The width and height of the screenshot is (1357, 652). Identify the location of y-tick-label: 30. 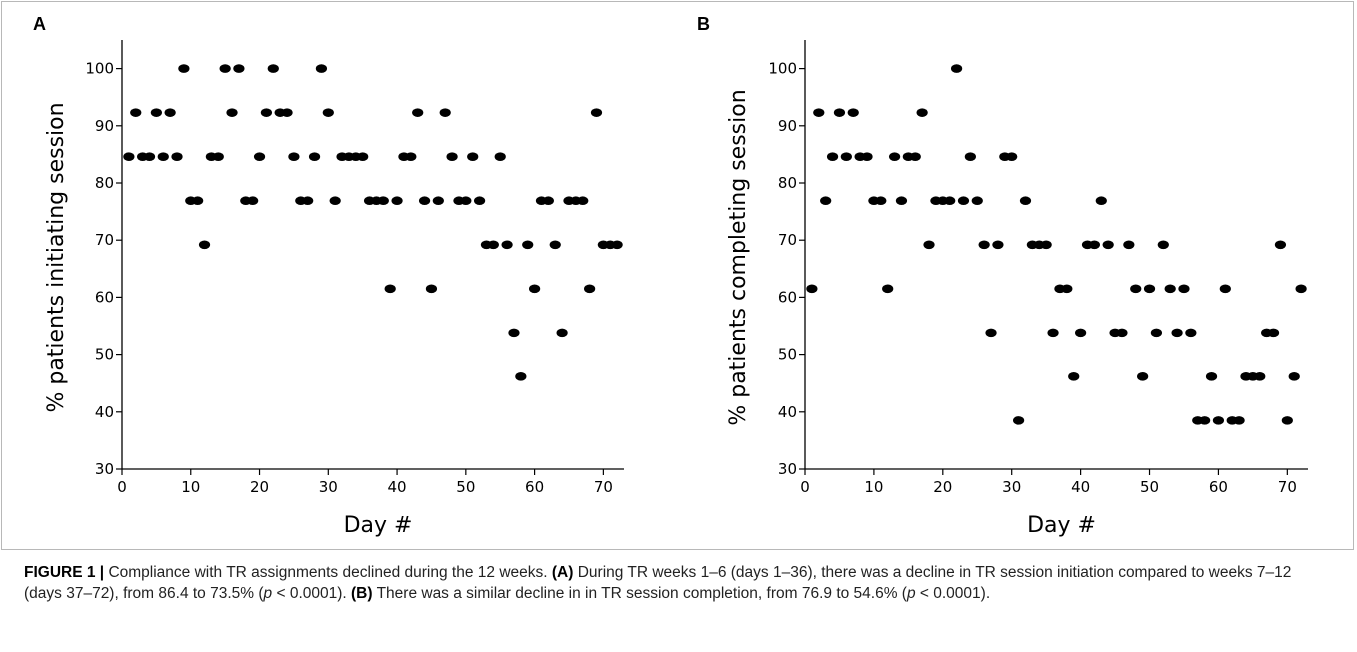
(104, 469).